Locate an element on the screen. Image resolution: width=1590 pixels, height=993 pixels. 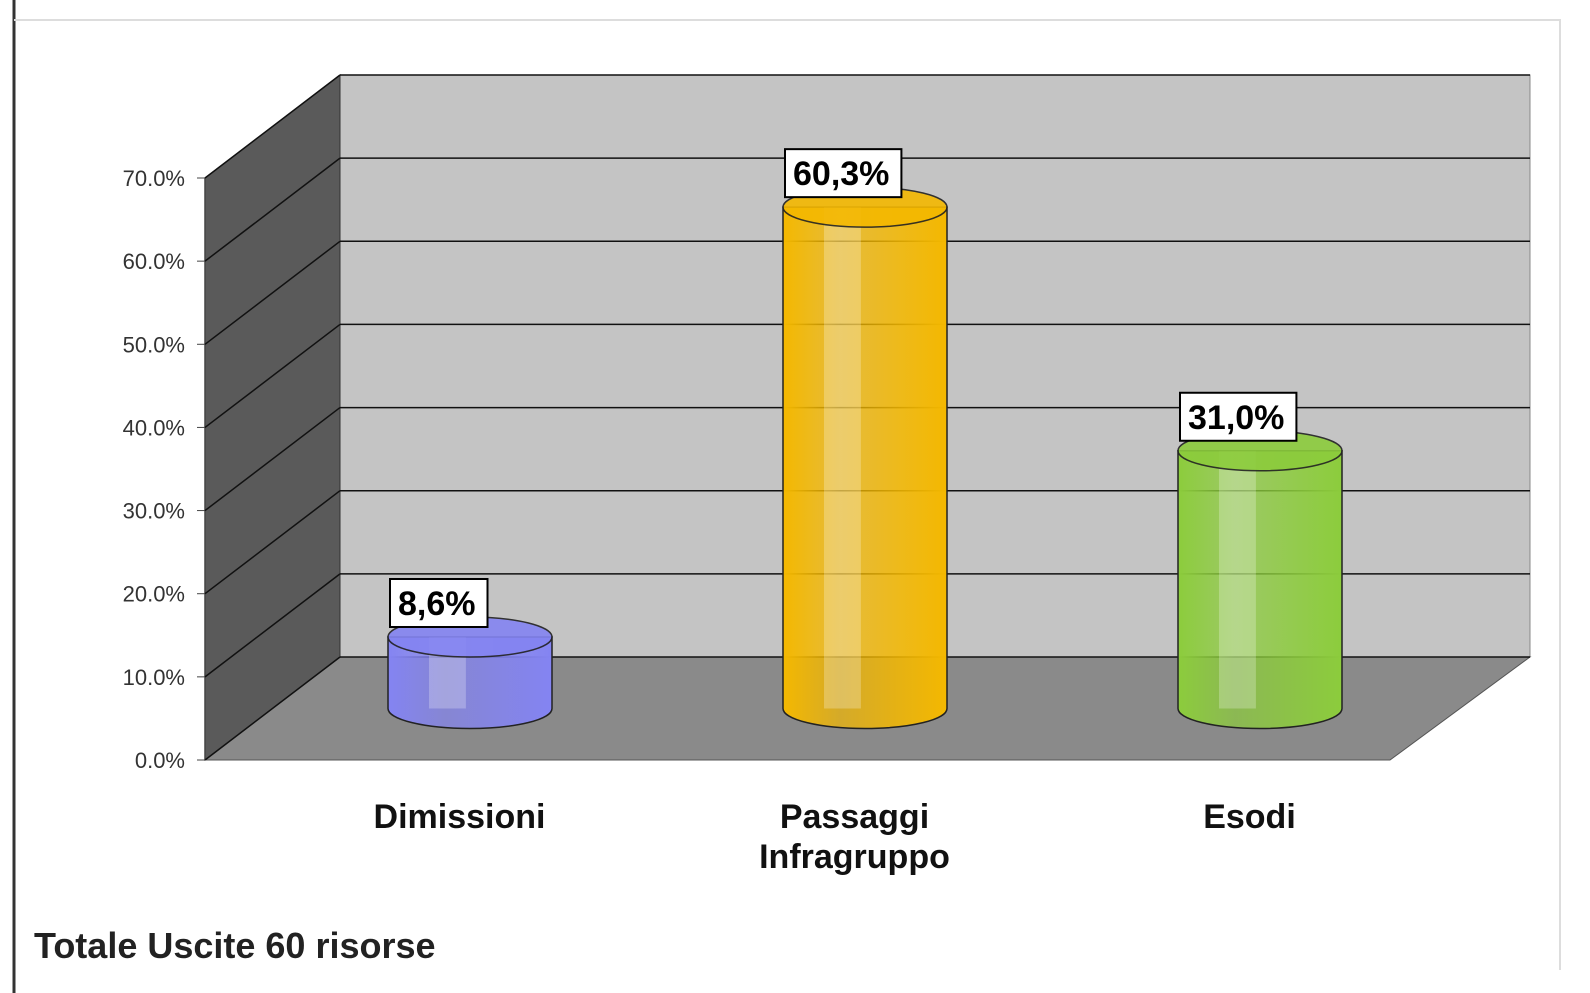
y-tick-label: 70.0% is located at coordinates (154, 178).